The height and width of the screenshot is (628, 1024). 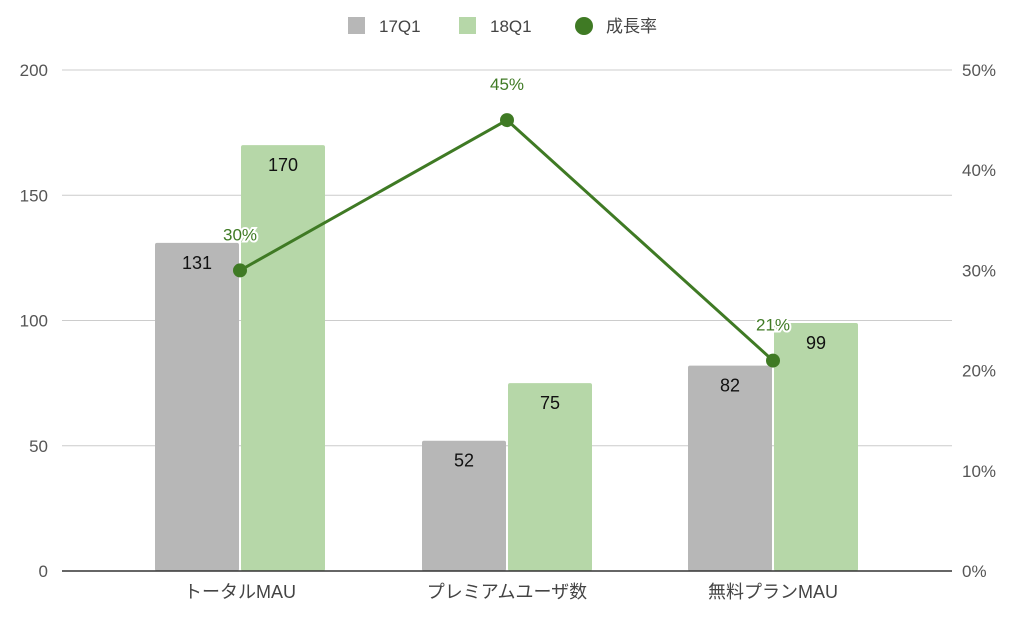 What do you see at coordinates (507, 592) in the screenshot?
I see `category-label: プレミアムユーザ数` at bounding box center [507, 592].